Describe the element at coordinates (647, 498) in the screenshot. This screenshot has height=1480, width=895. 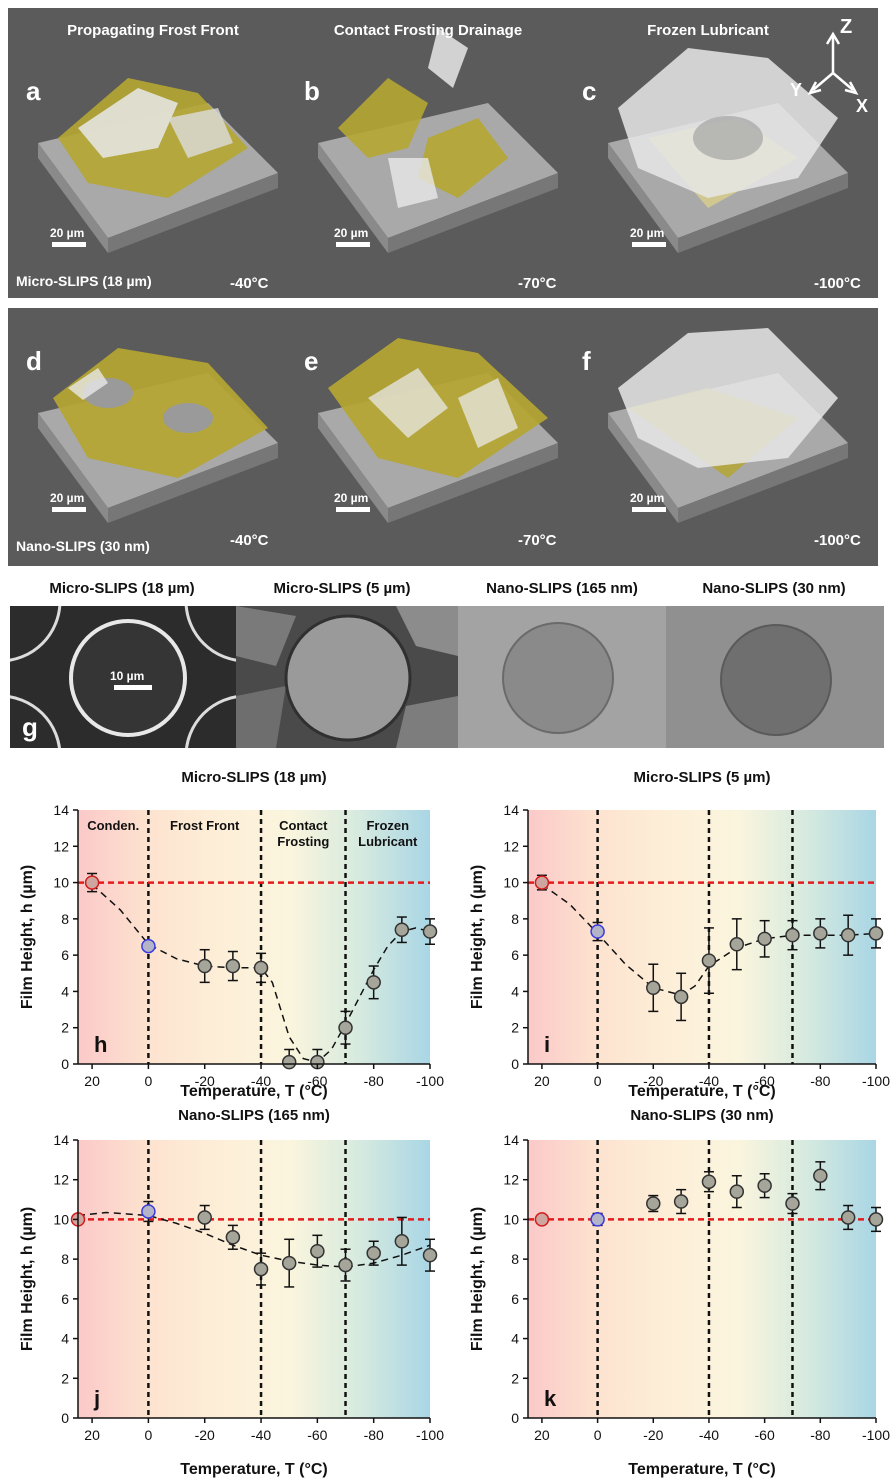
I see `scale-label-f: 20 µm` at that location.